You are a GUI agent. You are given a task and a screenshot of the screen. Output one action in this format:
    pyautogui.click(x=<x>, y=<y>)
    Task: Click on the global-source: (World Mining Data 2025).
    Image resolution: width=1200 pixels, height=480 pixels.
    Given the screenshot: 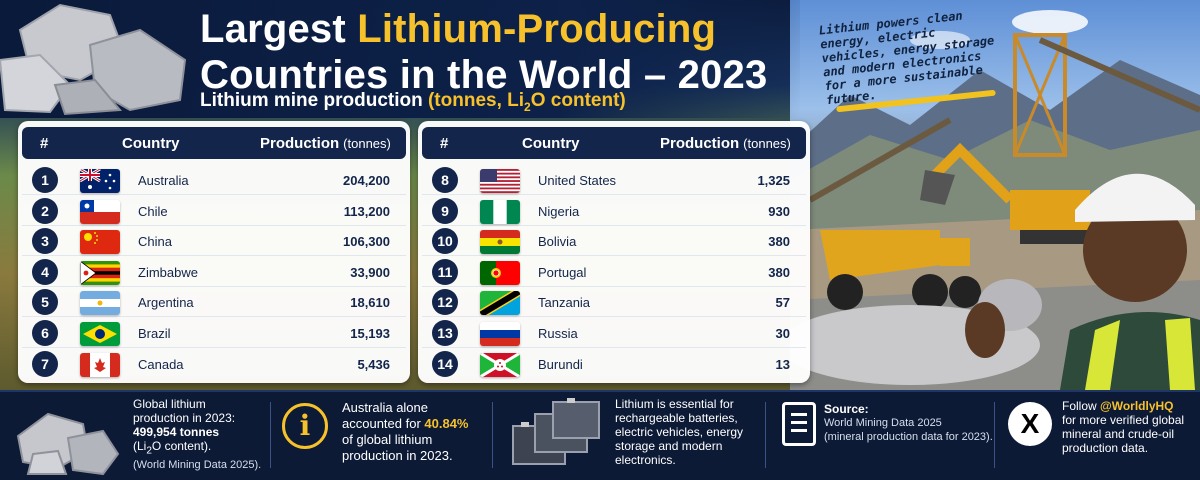 What is the action you would take?
    pyautogui.click(x=197, y=465)
    